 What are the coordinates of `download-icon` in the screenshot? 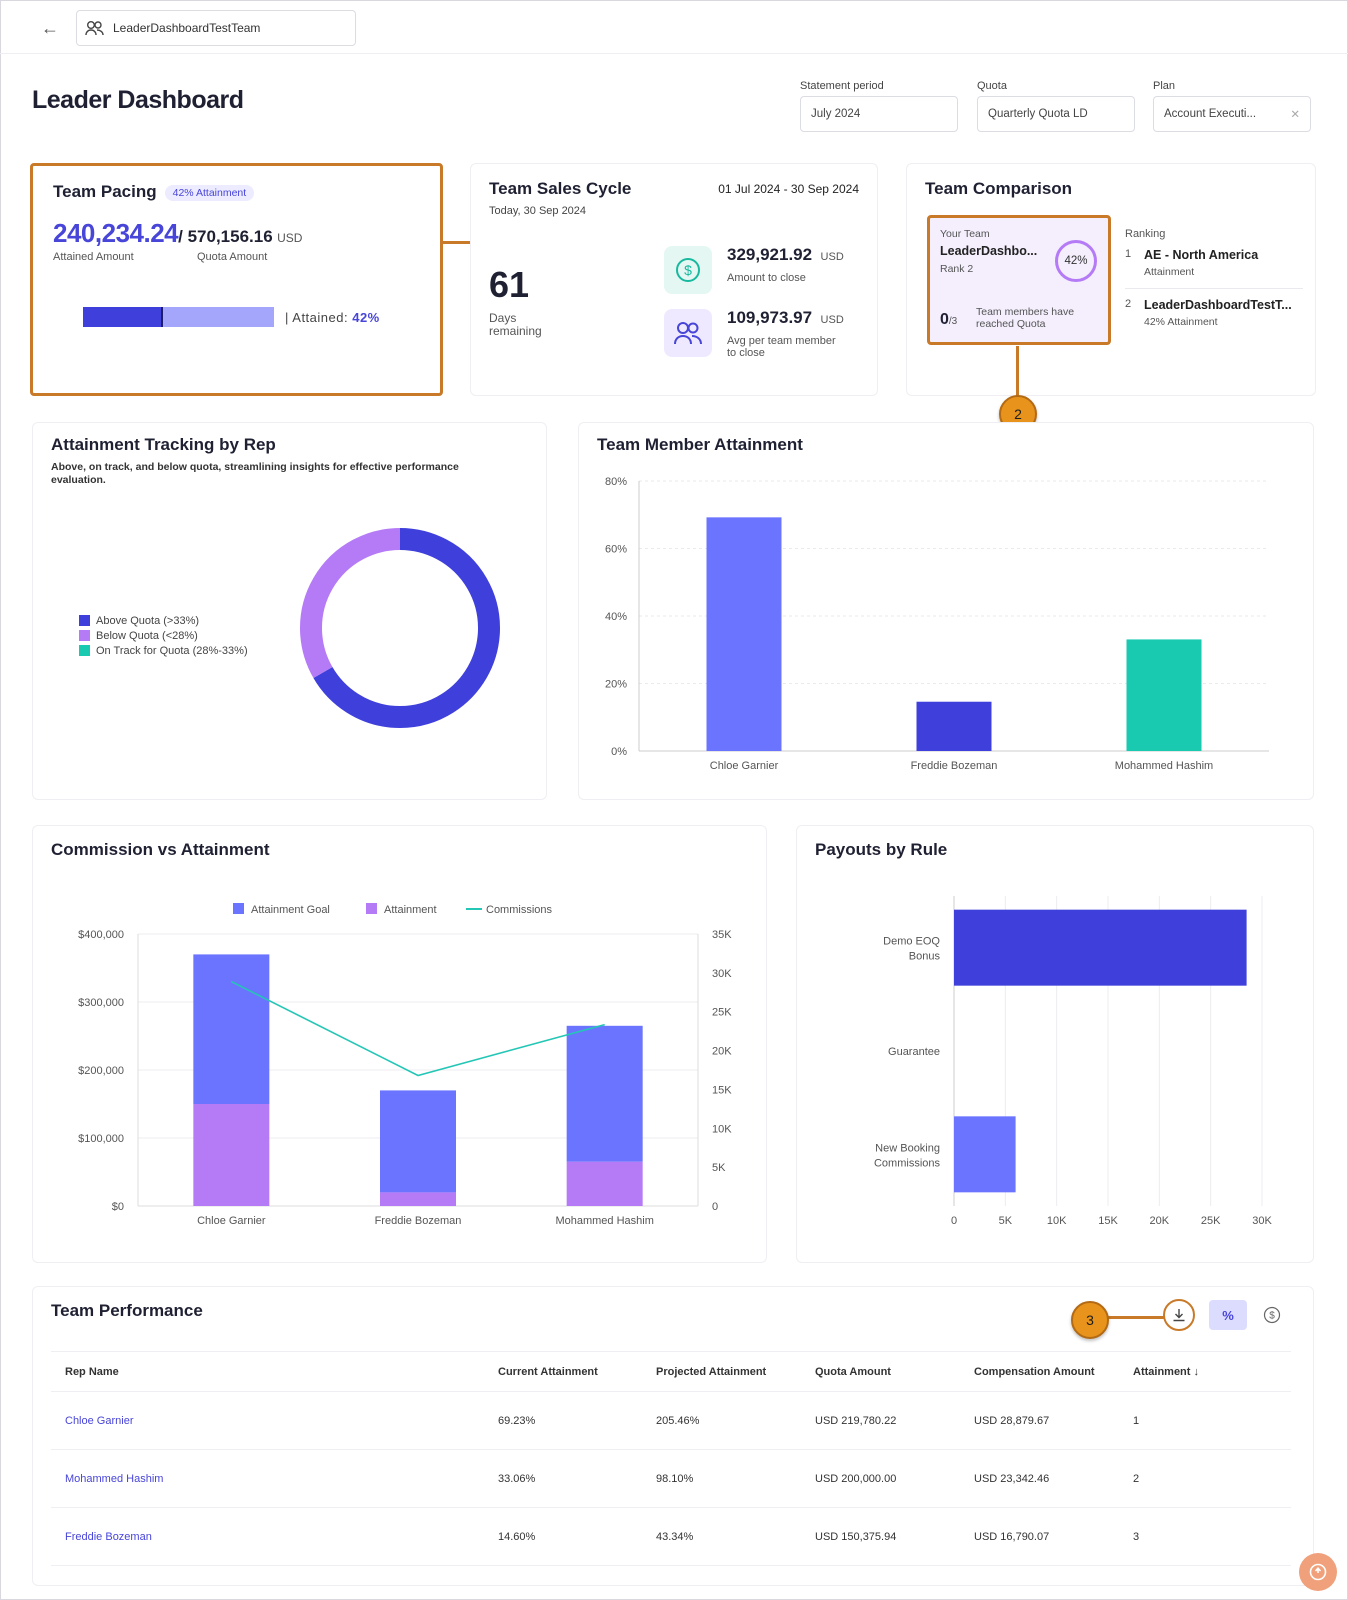 It's located at (1179, 1315).